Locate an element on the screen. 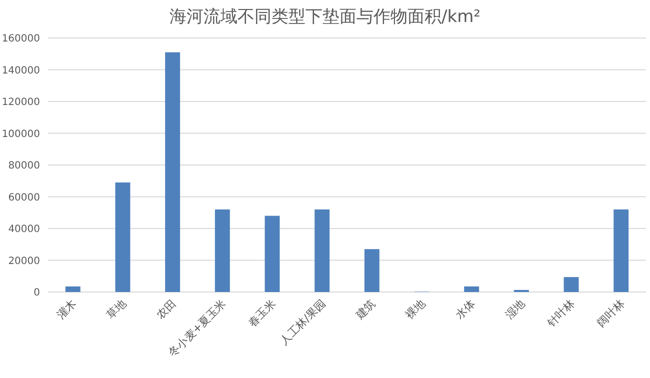 This screenshot has width=650, height=378. x-tick-label: 人工林/果园 is located at coordinates (302, 322).